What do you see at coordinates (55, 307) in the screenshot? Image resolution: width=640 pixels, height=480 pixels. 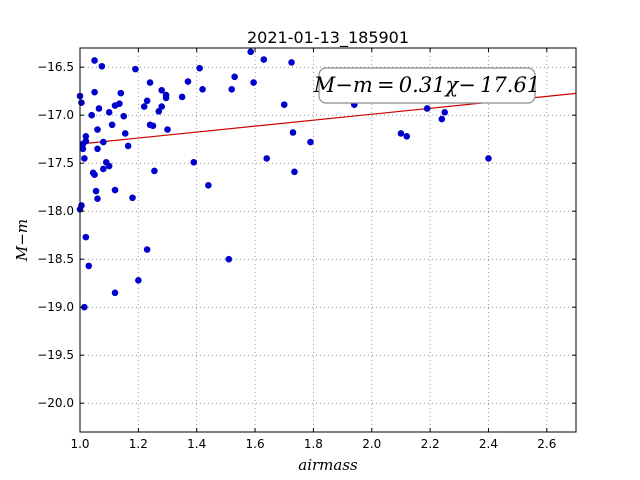 I see `y-tick-label: −19.0` at bounding box center [55, 307].